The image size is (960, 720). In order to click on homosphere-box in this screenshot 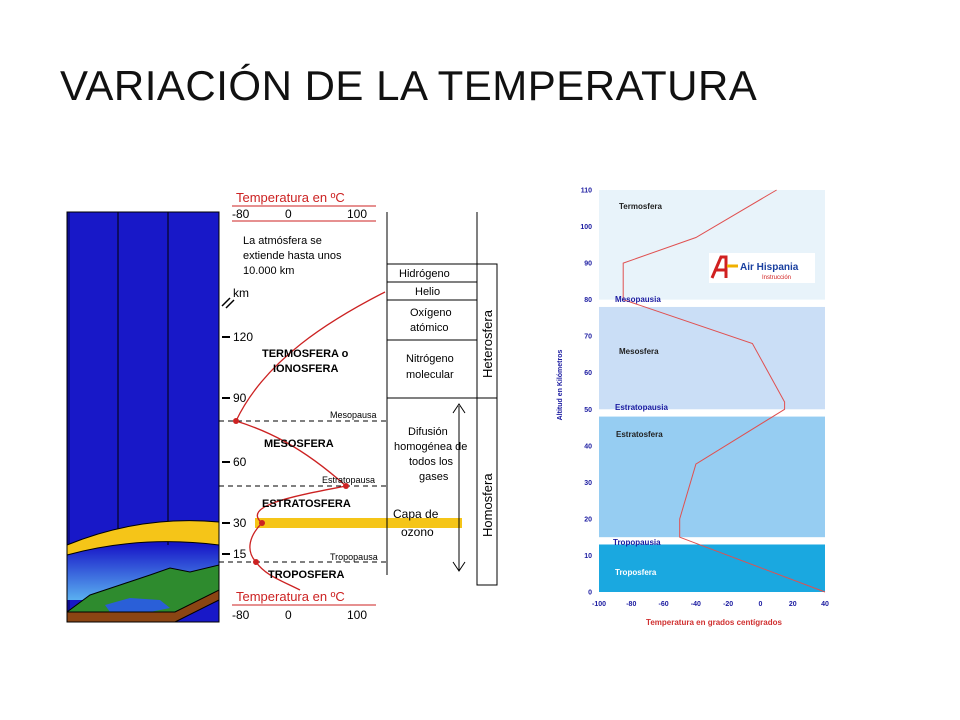, I will do `click(487, 491)`.